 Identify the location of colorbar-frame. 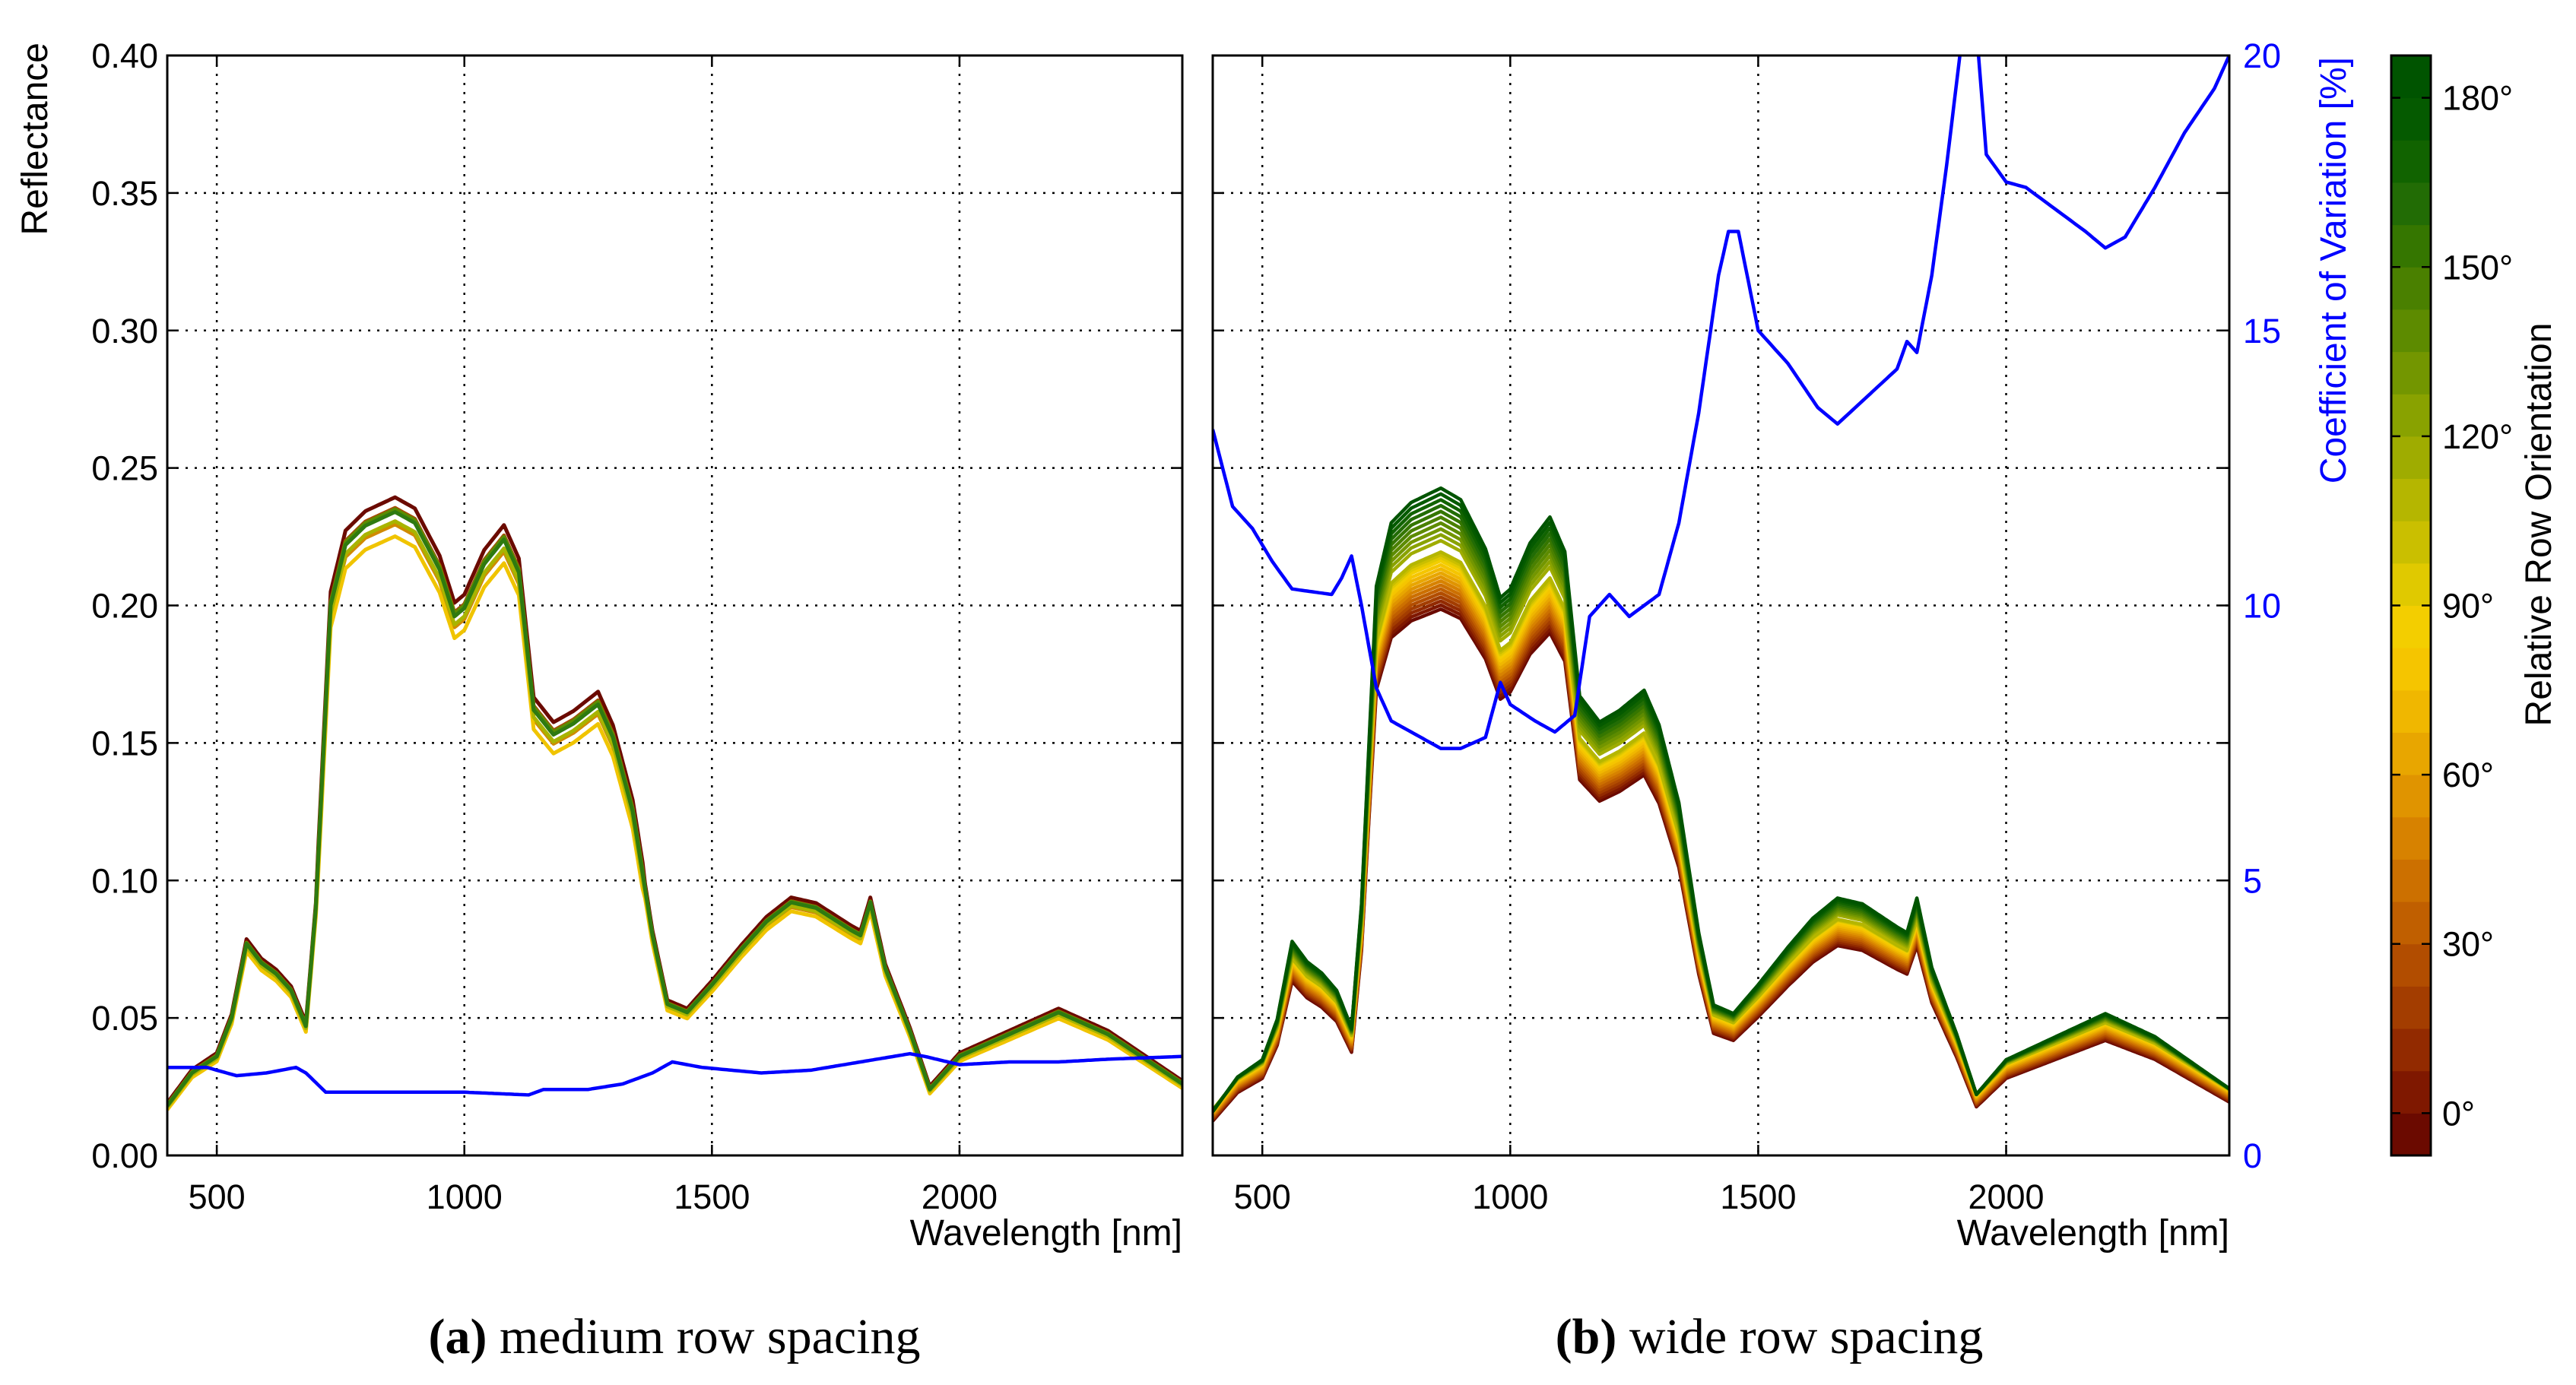
(2411, 605).